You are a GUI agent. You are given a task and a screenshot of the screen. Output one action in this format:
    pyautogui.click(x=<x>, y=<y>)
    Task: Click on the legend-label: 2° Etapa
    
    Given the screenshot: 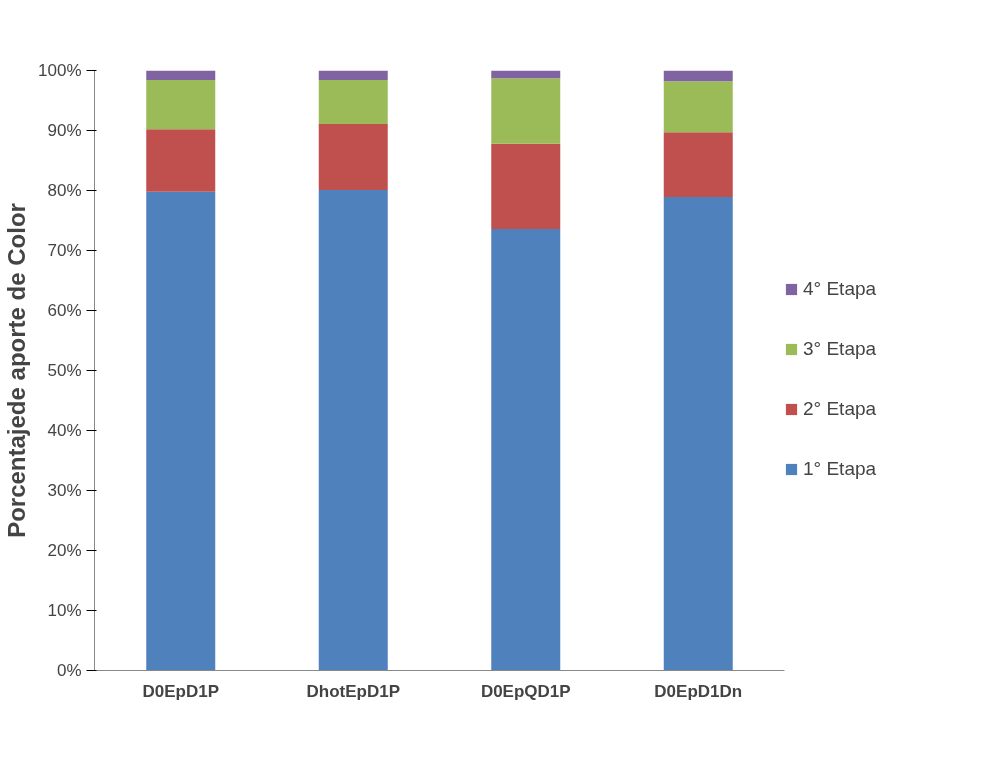 What is the action you would take?
    pyautogui.click(x=840, y=409)
    